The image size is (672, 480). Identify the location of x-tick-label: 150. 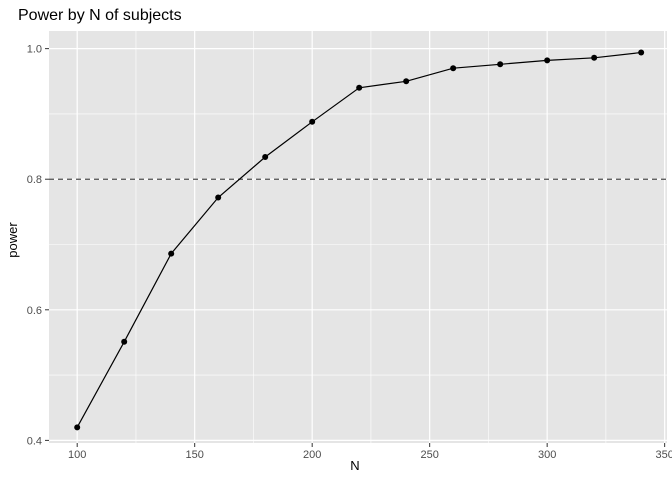
(195, 455).